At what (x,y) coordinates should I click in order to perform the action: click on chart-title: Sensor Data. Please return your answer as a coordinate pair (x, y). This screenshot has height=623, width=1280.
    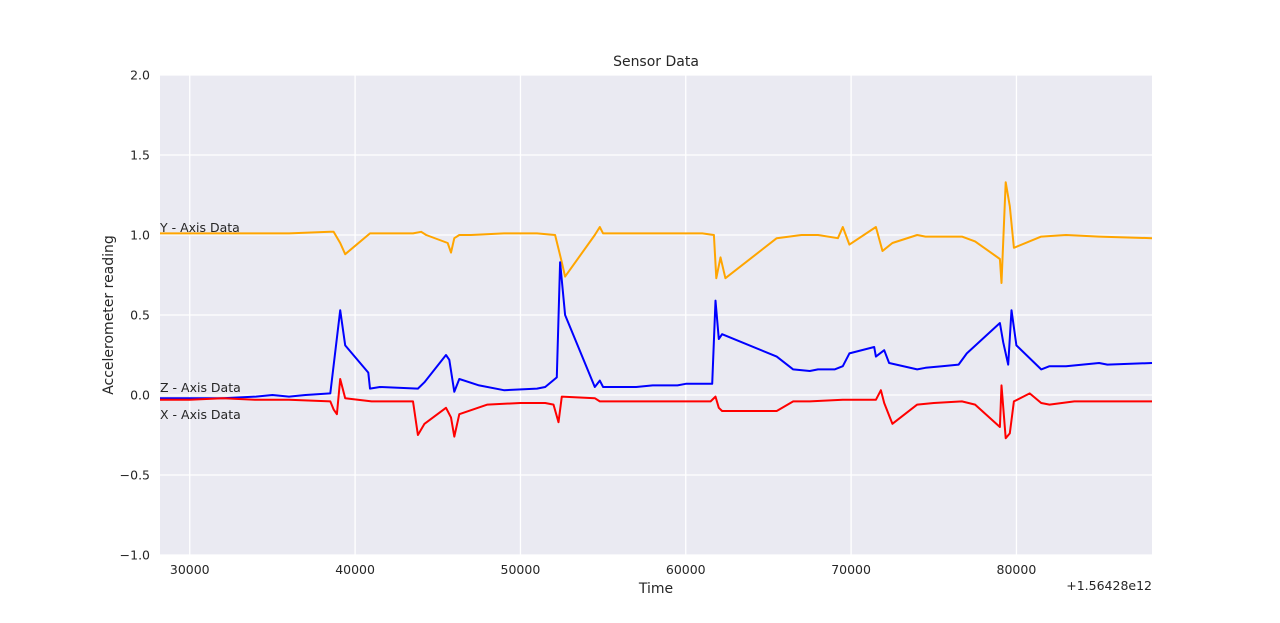
    Looking at the image, I should click on (656, 62).